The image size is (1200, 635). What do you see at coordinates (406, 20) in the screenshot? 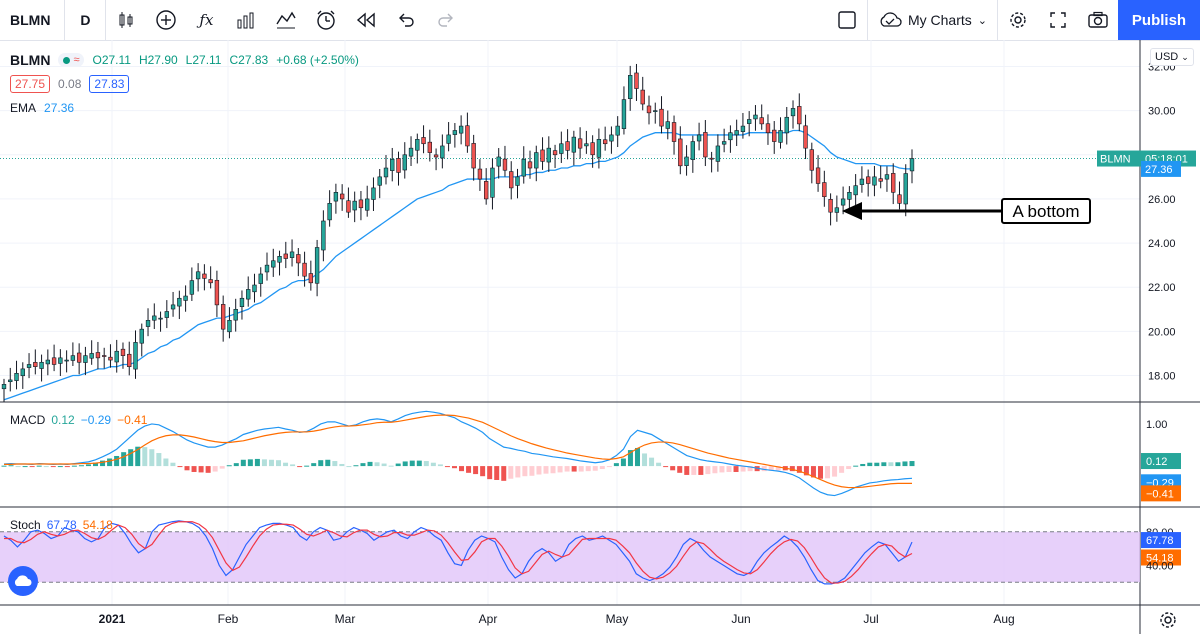
I see `undo-icon` at bounding box center [406, 20].